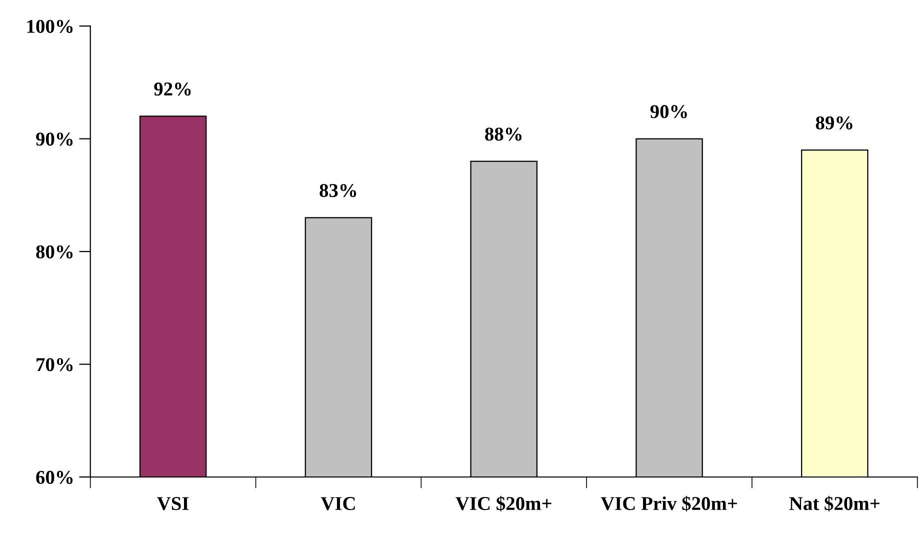 This screenshot has width=922, height=554. I want to click on data-label: 92%, so click(172, 89).